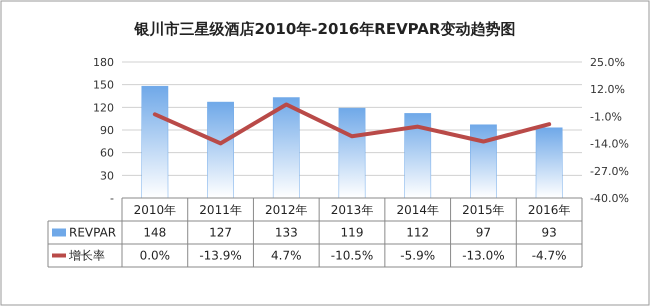 The image size is (650, 306). Describe the element at coordinates (103, 85) in the screenshot. I see `y-tick-label: 150` at that location.